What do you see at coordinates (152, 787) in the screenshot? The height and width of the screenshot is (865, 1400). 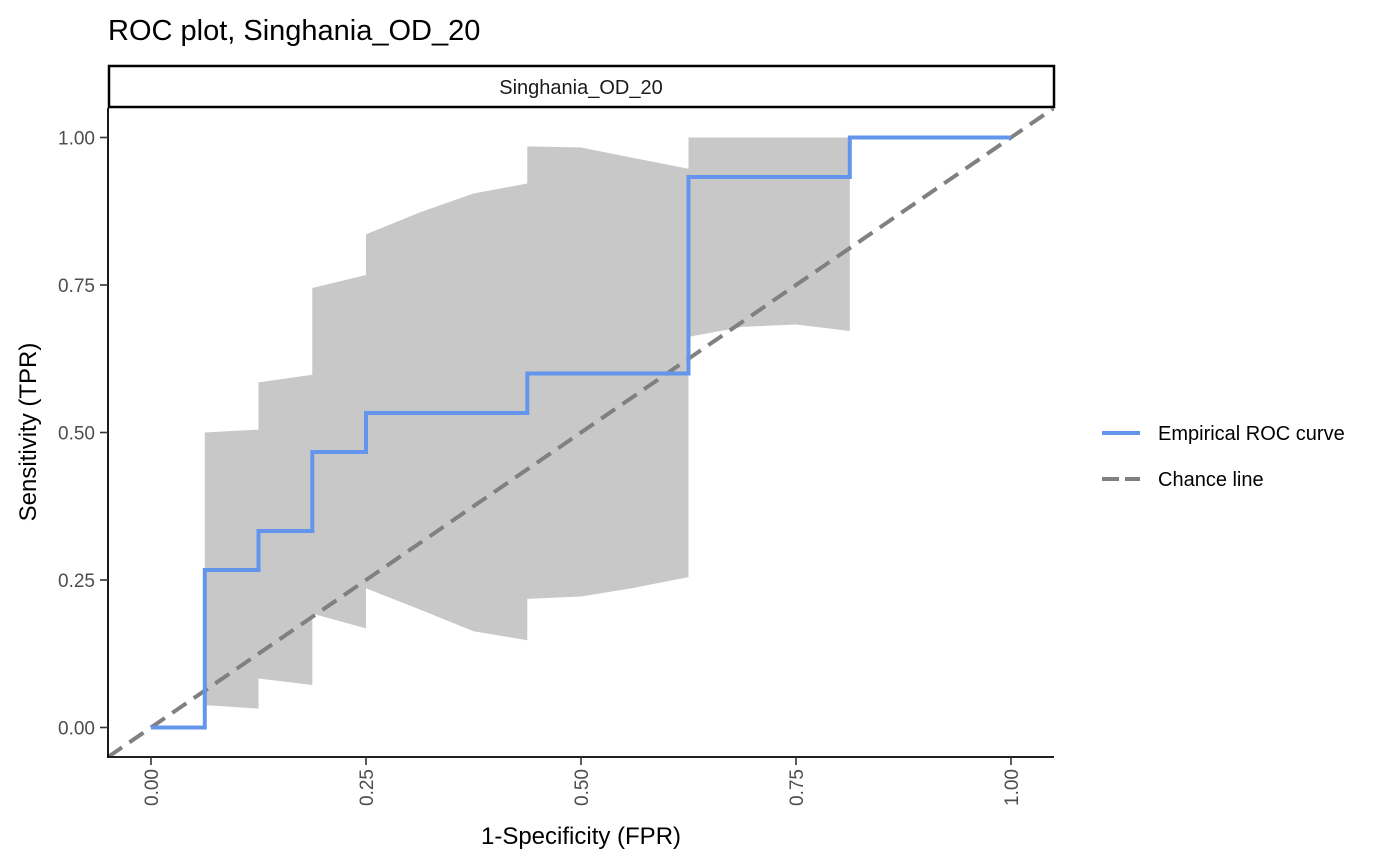 I see `x-tick-label: 0.00` at bounding box center [152, 787].